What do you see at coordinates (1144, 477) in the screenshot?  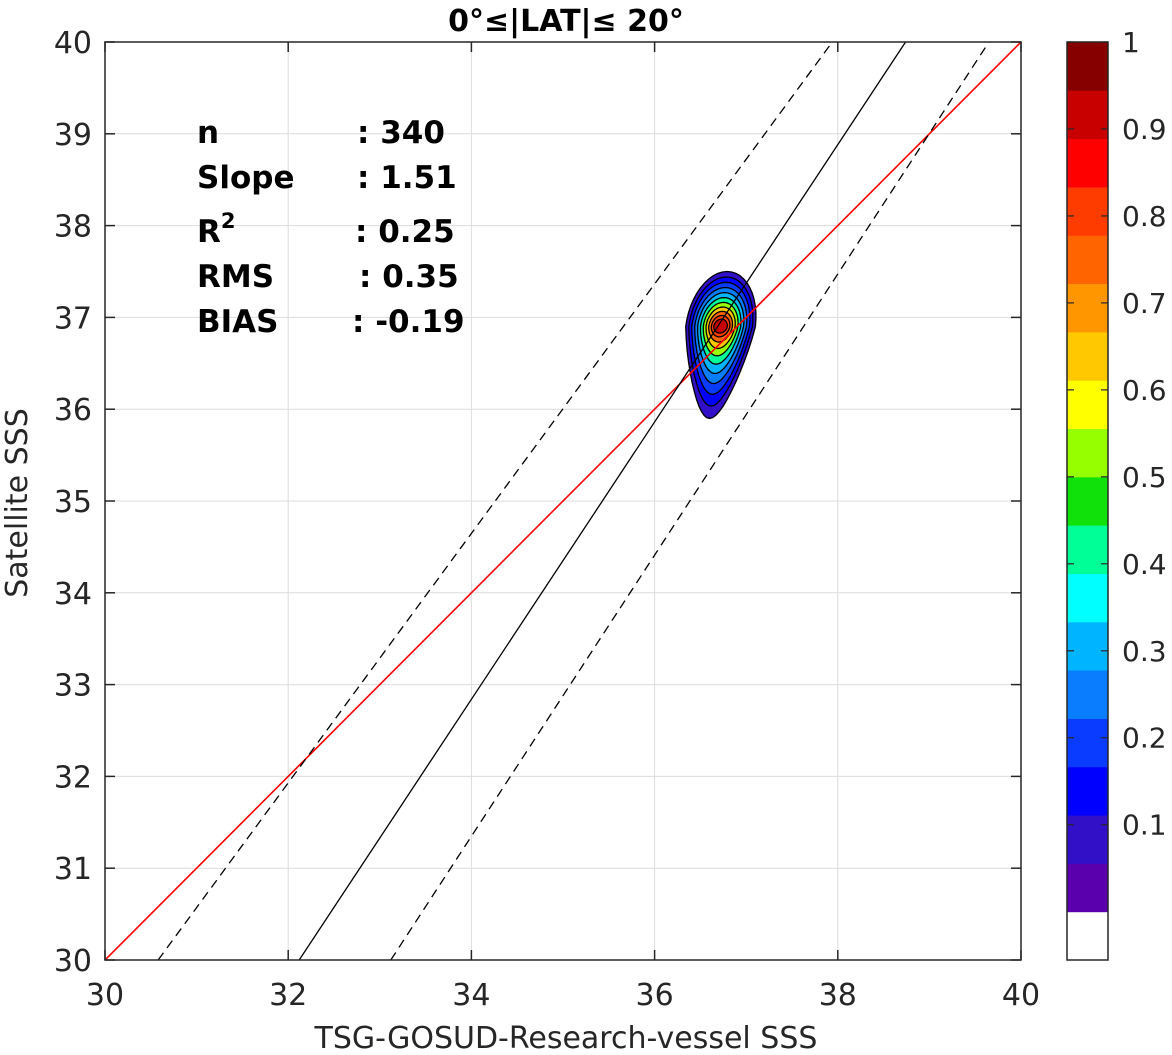 I see `colorbar-tick-label: 0.5` at bounding box center [1144, 477].